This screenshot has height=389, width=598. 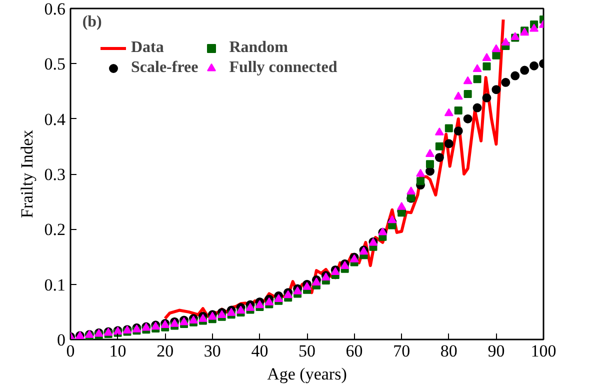 I want to click on x-tick-label: 80, so click(x=449, y=351).